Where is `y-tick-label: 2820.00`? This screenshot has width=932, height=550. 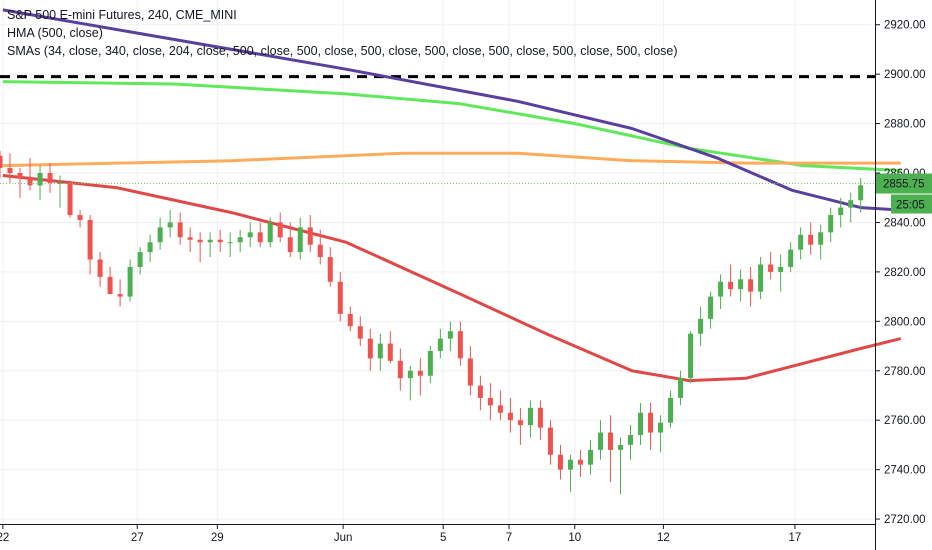 y-tick-label: 2820.00 is located at coordinates (905, 273).